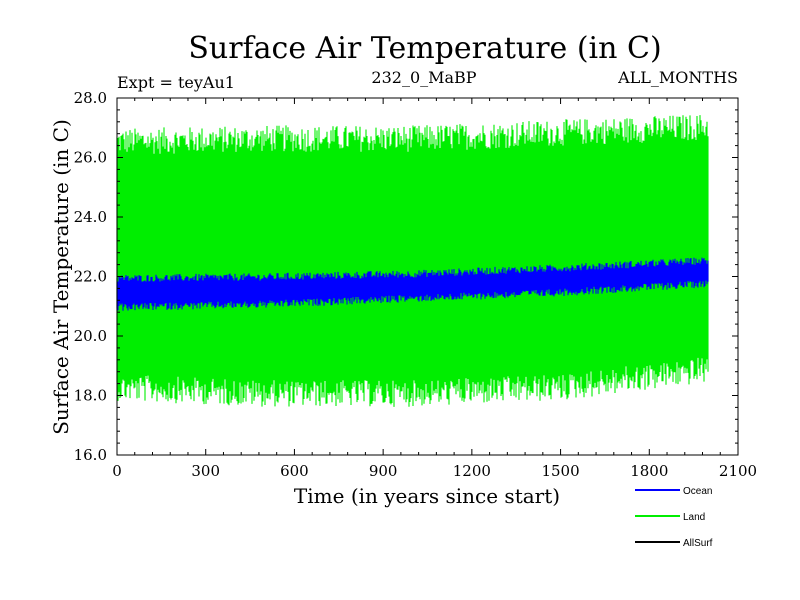 This screenshot has width=800, height=600. What do you see at coordinates (90, 217) in the screenshot?
I see `y-tick-label: 24.0` at bounding box center [90, 217].